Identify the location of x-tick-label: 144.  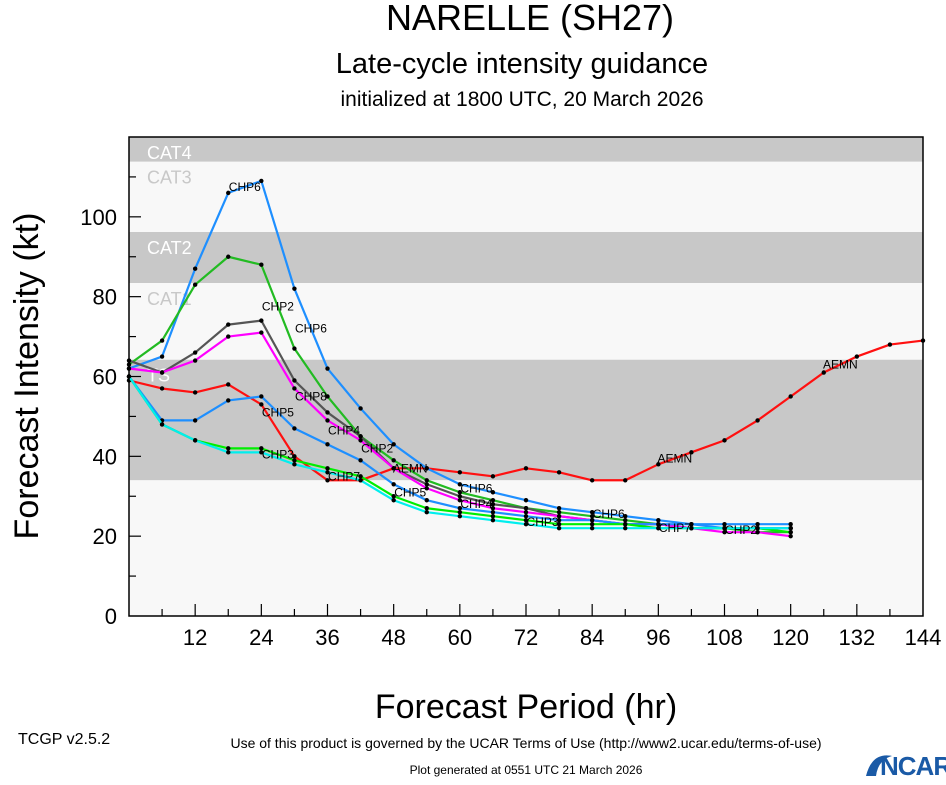
(923, 637).